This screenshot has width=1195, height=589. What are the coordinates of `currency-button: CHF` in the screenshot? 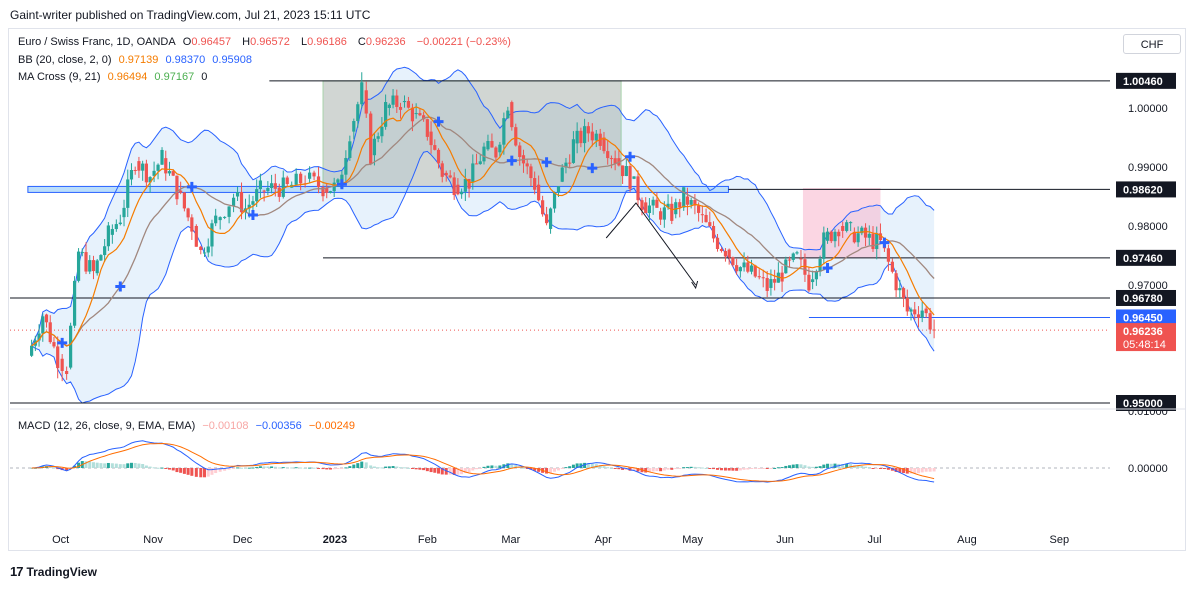 It's located at (1152, 44).